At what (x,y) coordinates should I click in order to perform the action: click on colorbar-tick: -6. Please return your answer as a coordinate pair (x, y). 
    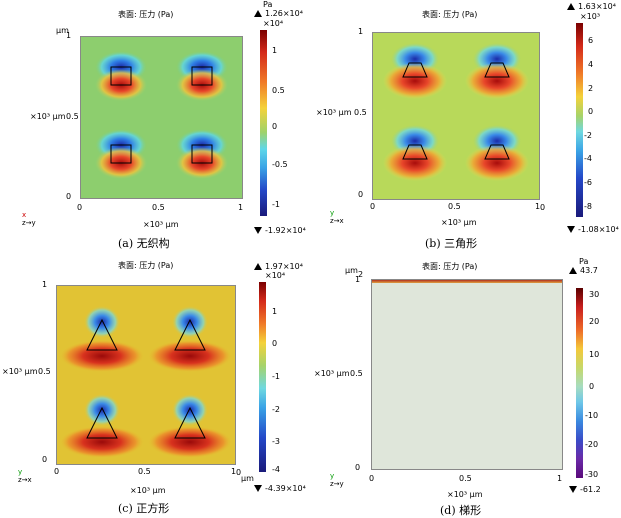
    Looking at the image, I should click on (588, 182).